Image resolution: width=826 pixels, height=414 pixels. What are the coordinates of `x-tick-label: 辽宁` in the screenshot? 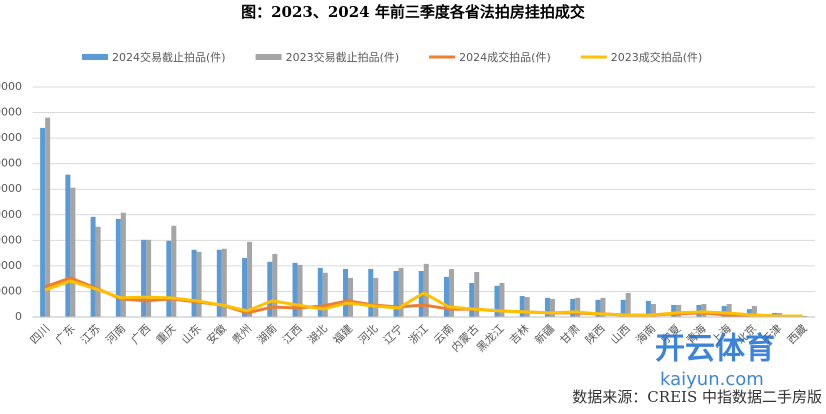 It's located at (392, 333).